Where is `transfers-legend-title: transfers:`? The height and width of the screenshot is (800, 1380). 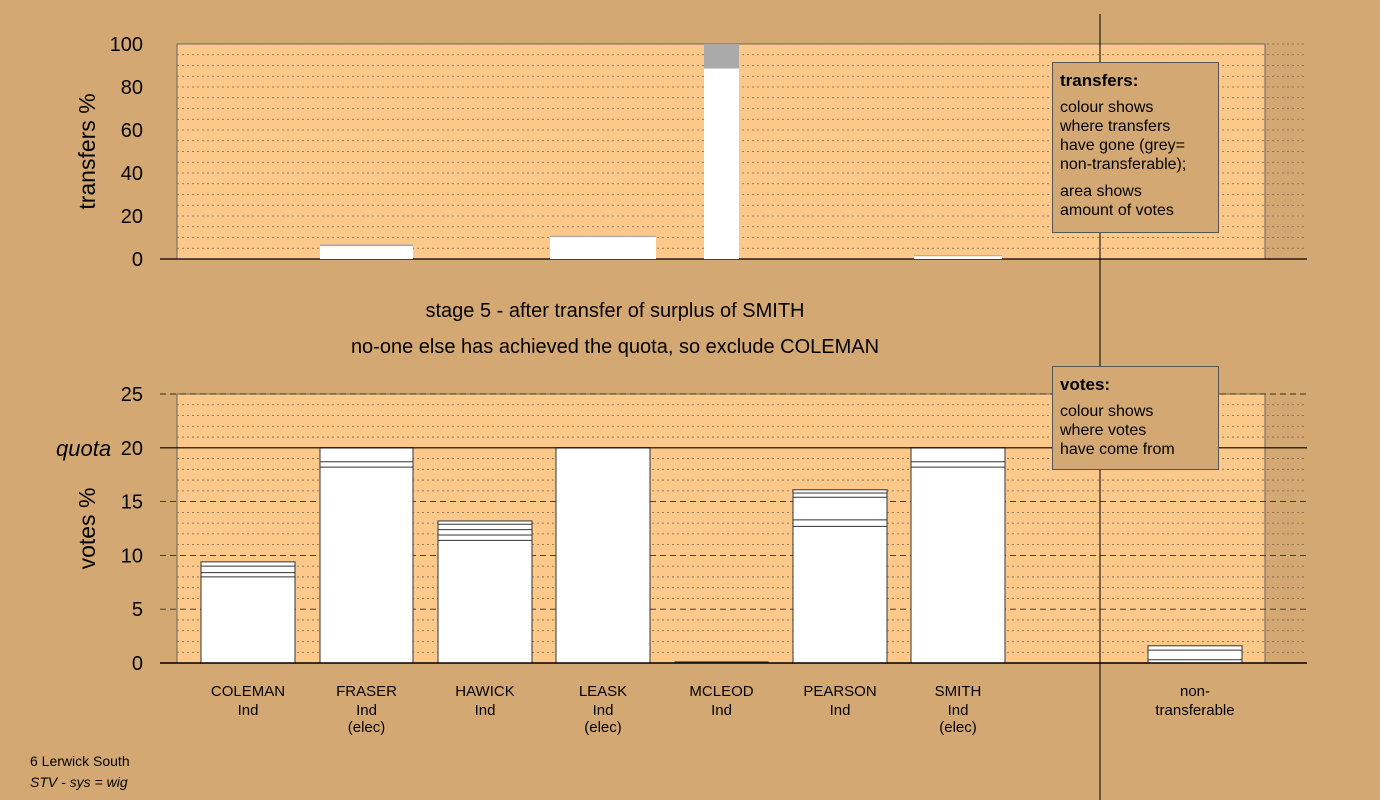
transfers-legend-title: transfers: is located at coordinates (1099, 80).